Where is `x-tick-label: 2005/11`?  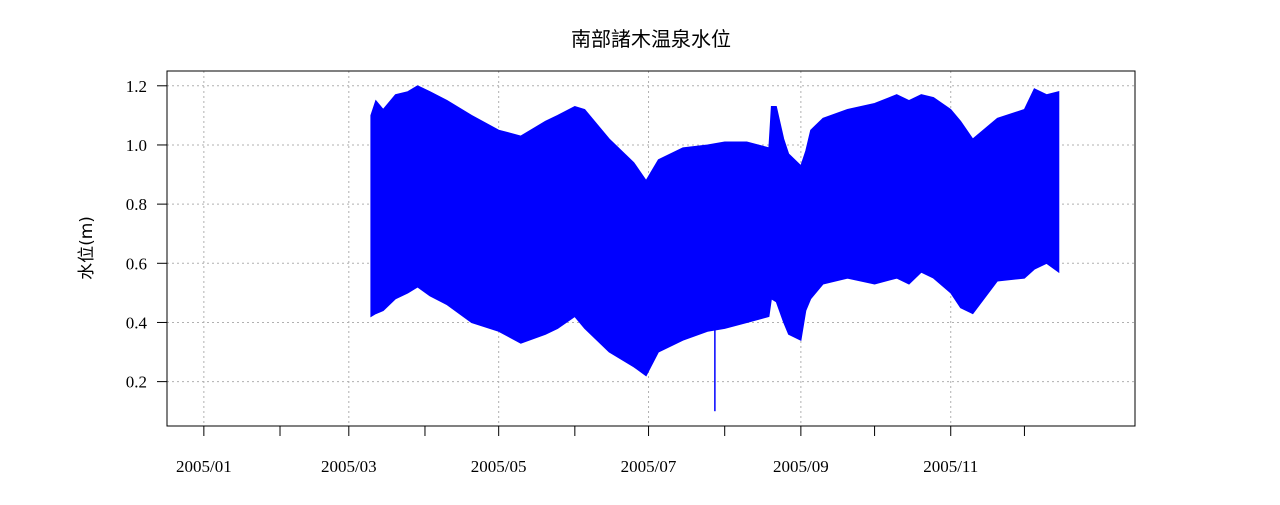
x-tick-label: 2005/11 is located at coordinates (950, 466).